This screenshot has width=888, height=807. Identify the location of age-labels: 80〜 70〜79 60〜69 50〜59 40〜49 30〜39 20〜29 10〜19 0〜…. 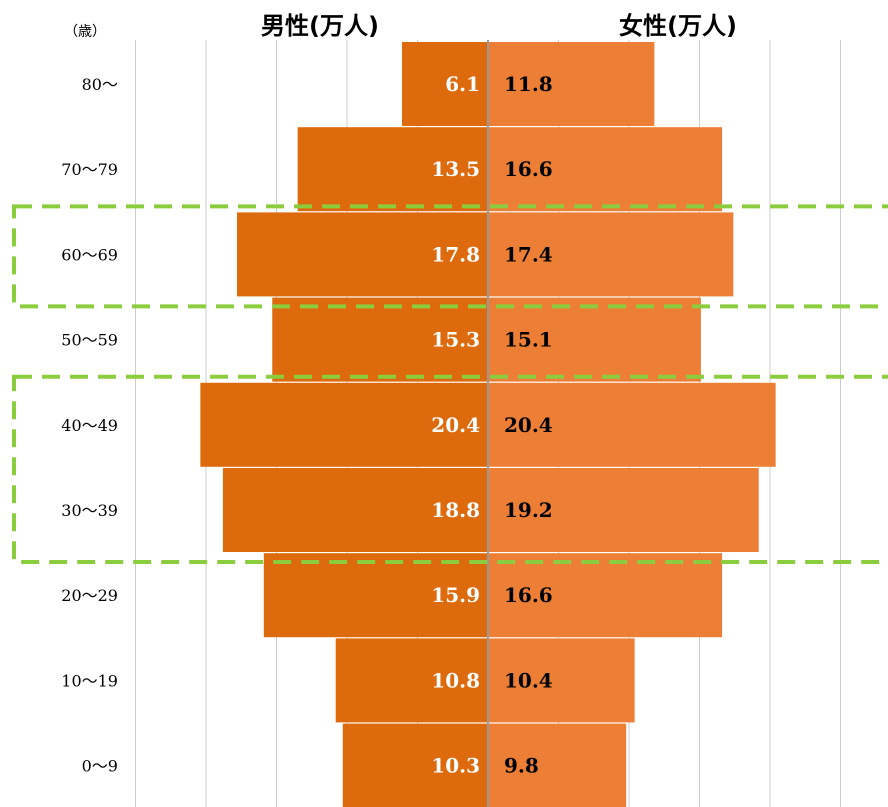
(89, 425).